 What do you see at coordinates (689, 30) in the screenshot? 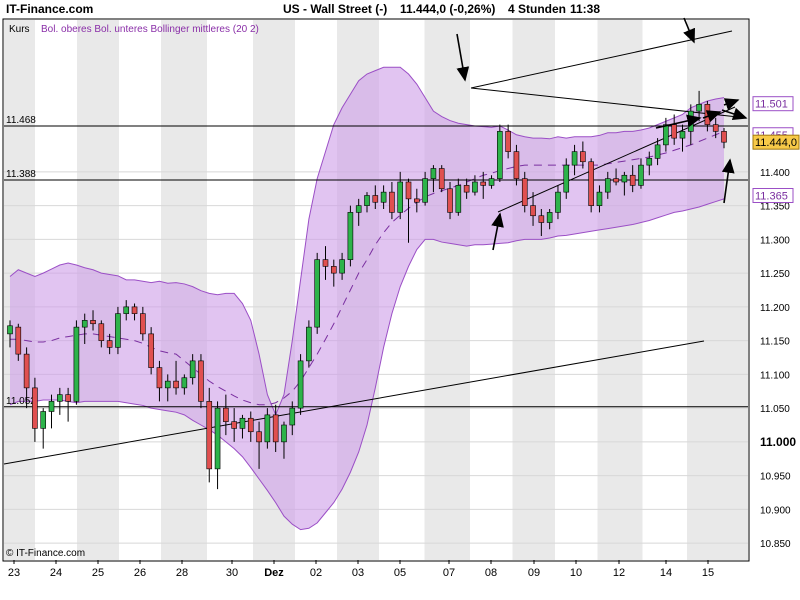
I see `arrow-top-right` at bounding box center [689, 30].